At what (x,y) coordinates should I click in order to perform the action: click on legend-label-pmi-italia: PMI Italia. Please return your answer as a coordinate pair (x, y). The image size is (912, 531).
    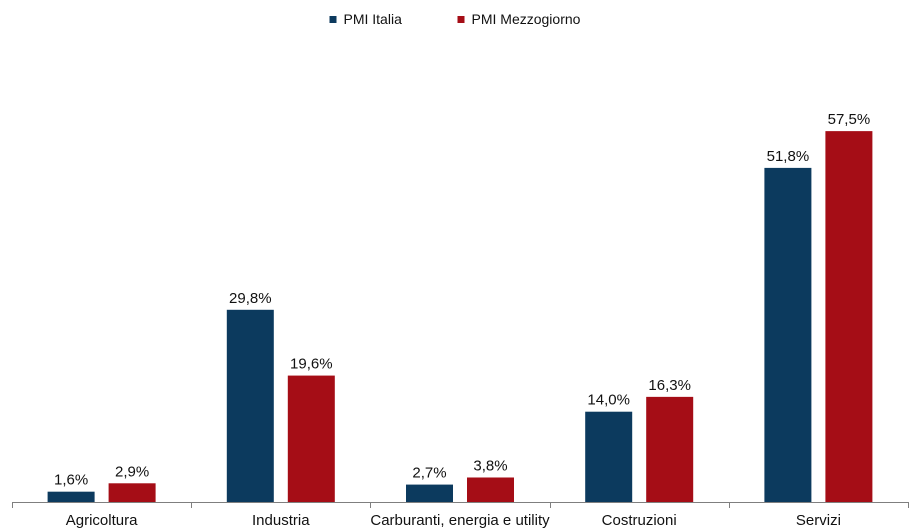
    Looking at the image, I should click on (373, 19).